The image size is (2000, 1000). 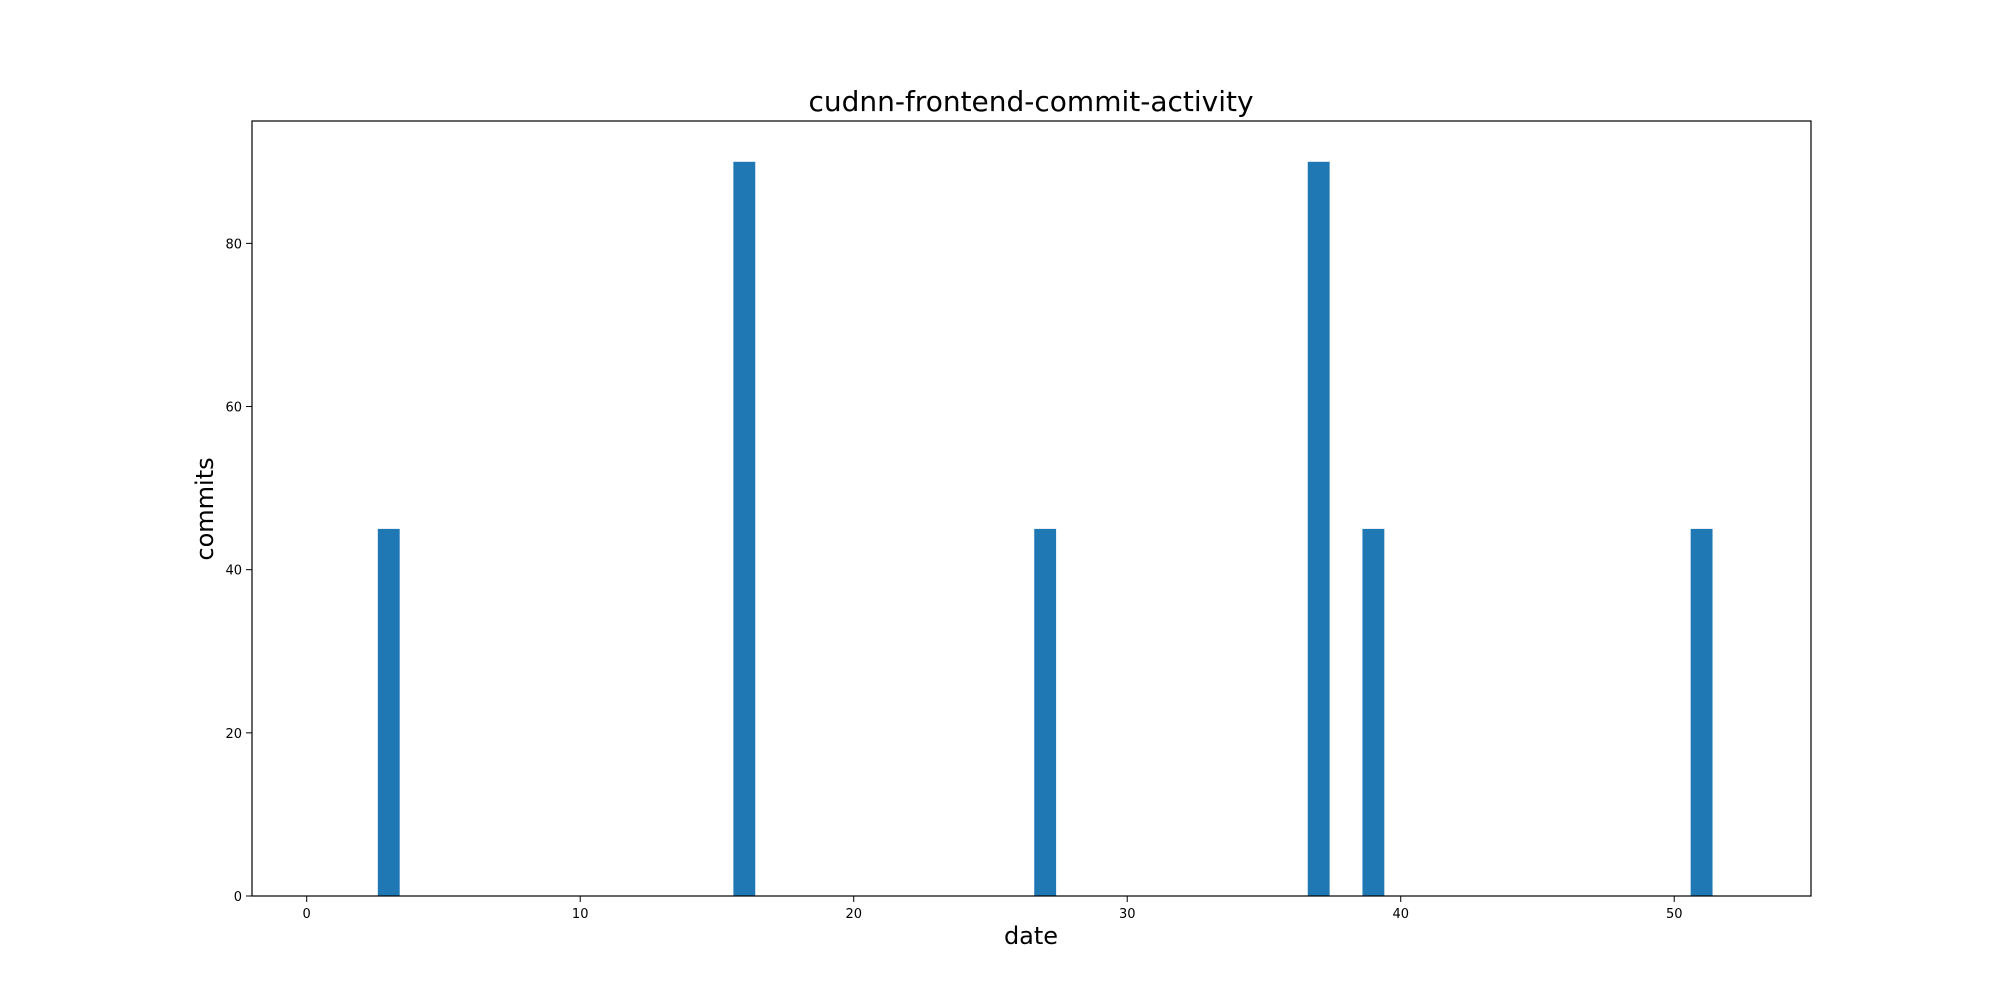 I want to click on y-axis-ticks: 0 20 40 60 80, so click(x=238, y=571).